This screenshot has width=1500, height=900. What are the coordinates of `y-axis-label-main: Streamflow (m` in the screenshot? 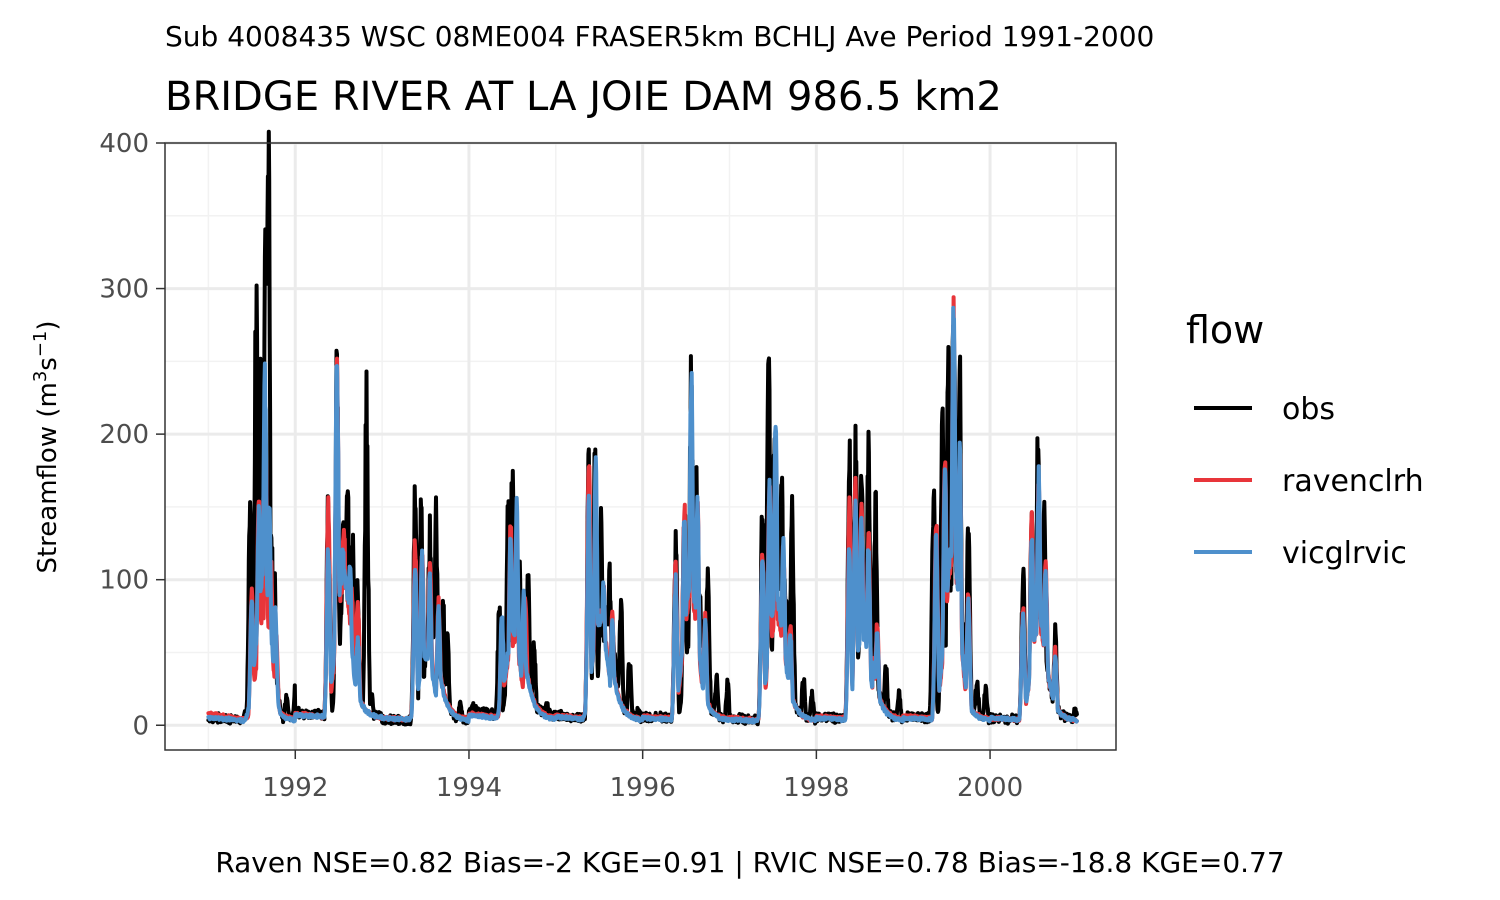 It's located at (48, 477).